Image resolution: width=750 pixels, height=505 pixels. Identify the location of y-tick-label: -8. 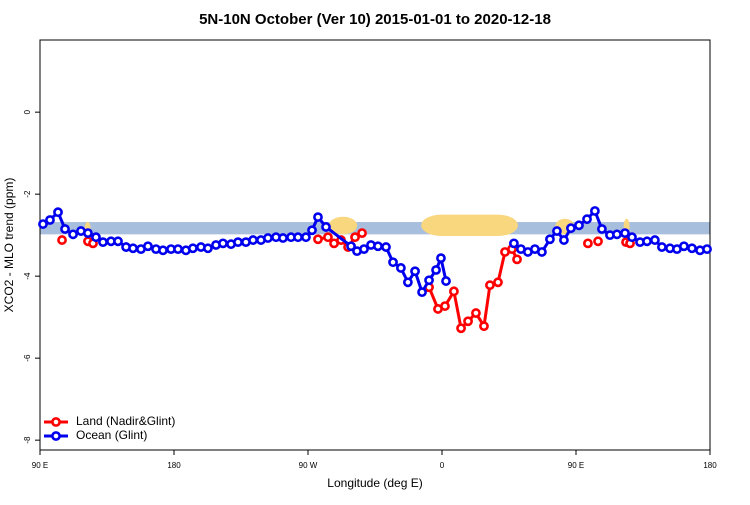
(27, 440).